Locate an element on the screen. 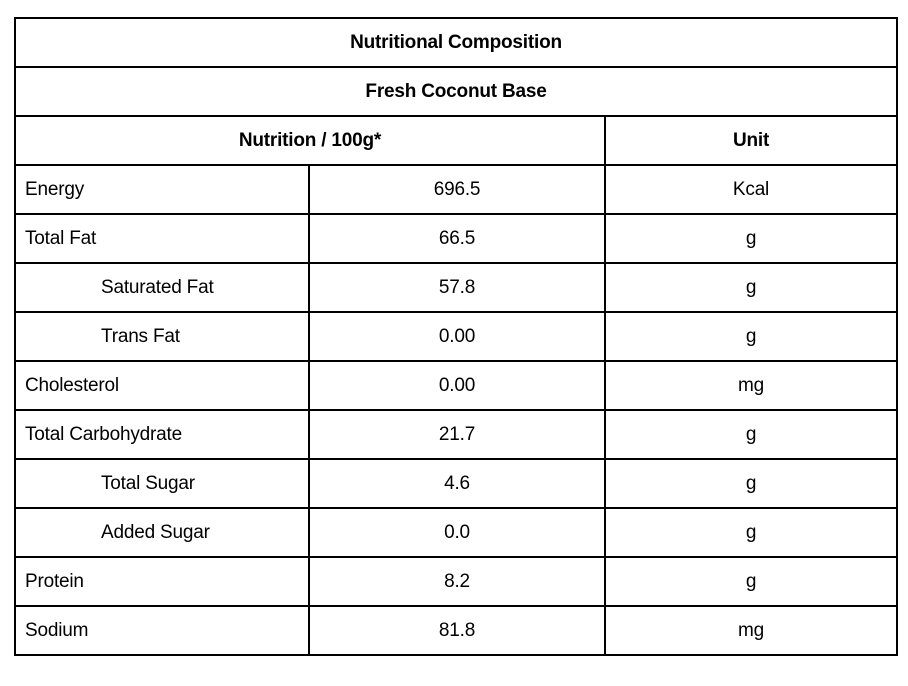 Image resolution: width=908 pixels, height=686 pixels. table-row: Total Fat 66.5 g is located at coordinates (456, 238).